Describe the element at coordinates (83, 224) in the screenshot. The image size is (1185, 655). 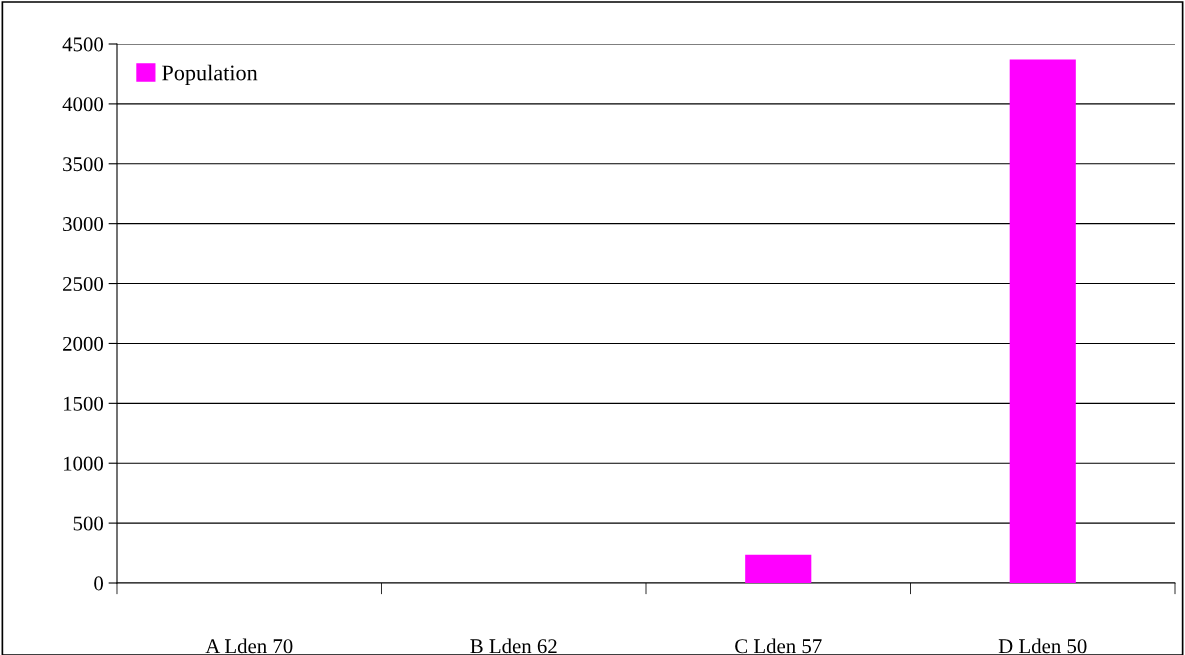
I see `y-tick-label: 3000` at that location.